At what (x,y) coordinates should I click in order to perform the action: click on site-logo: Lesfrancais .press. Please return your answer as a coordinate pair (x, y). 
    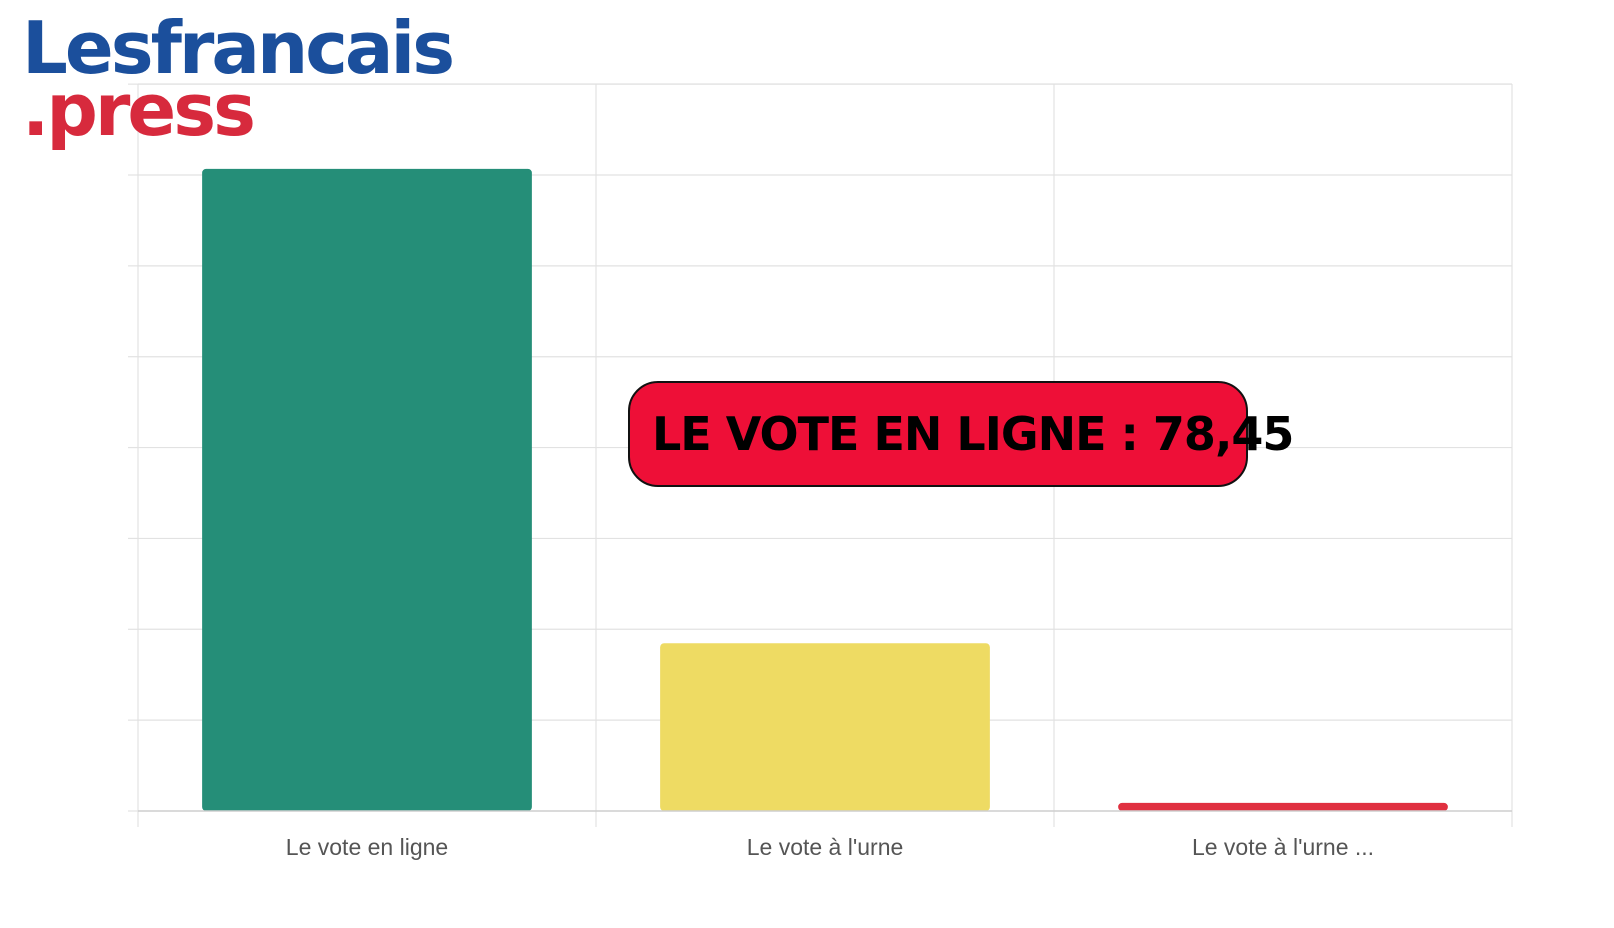
    Looking at the image, I should click on (238, 80).